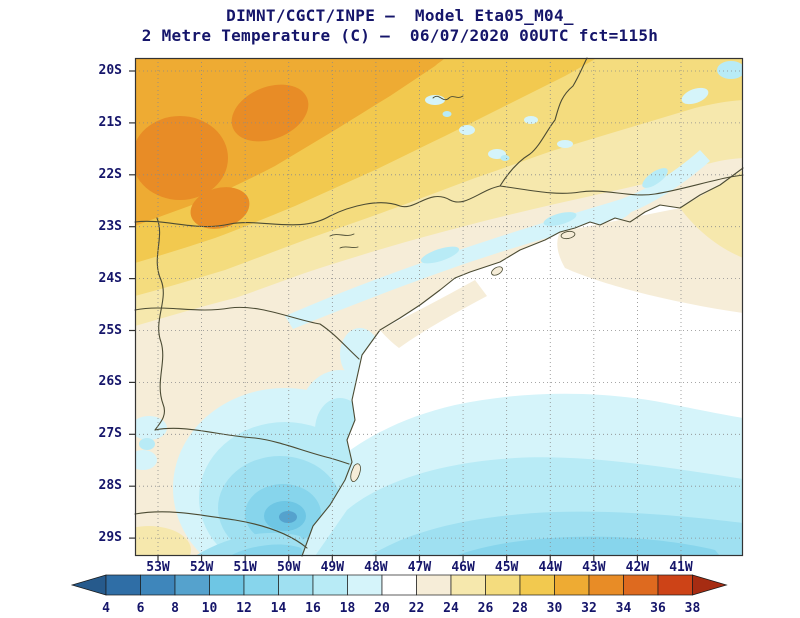  What do you see at coordinates (624, 608) in the screenshot?
I see `colorbar-tick-label: 34` at bounding box center [624, 608].